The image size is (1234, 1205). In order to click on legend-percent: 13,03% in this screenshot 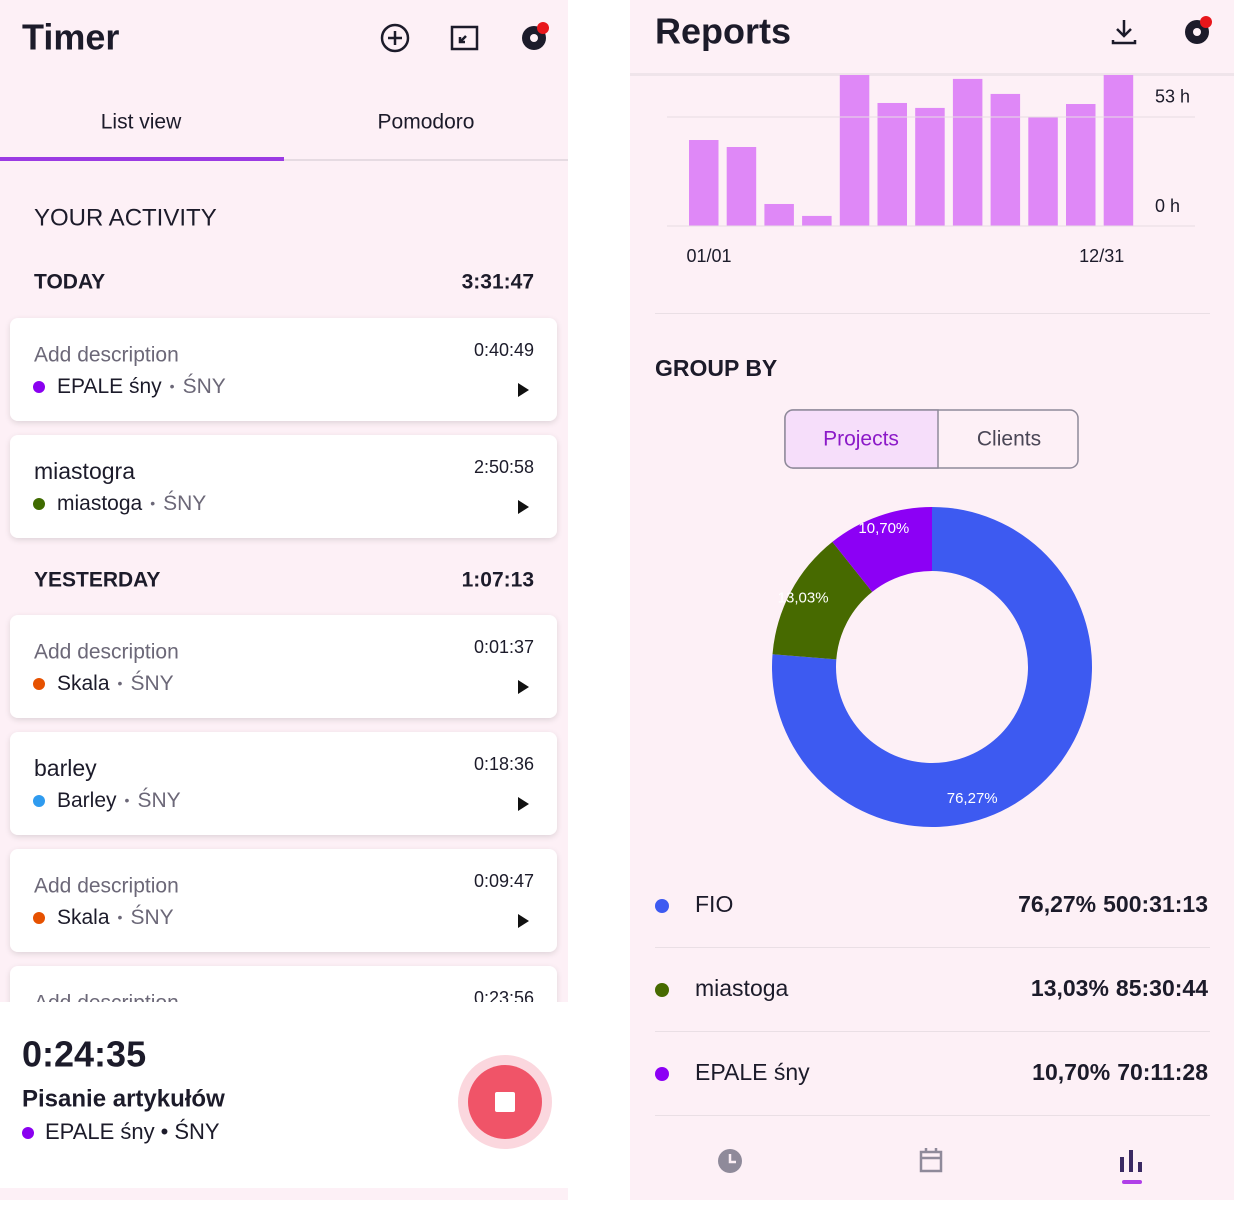, I will do `click(1070, 988)`.